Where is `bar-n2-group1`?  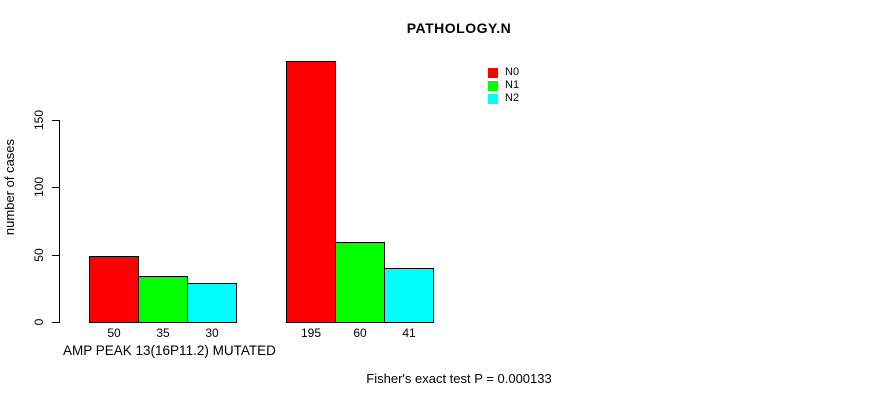
bar-n2-group1 is located at coordinates (212, 303).